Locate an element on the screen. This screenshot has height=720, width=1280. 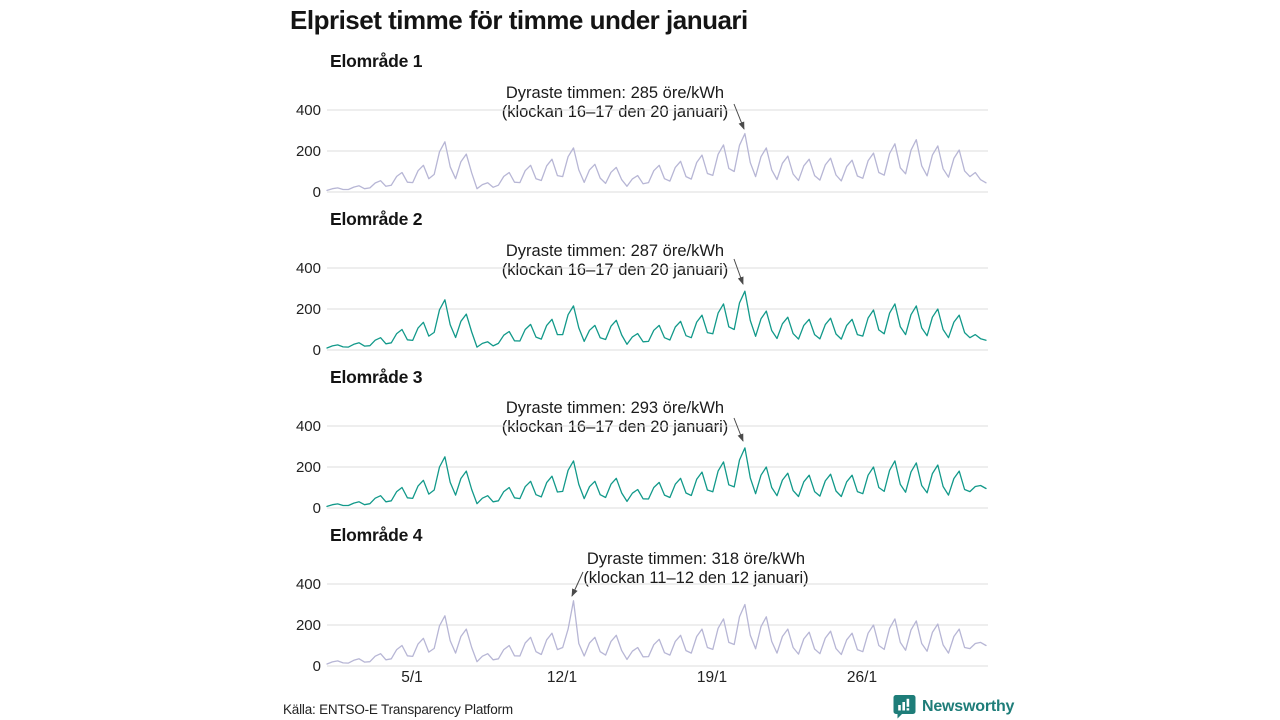
chart-4-plot: 400 200 0 is located at coordinates (642, 623).